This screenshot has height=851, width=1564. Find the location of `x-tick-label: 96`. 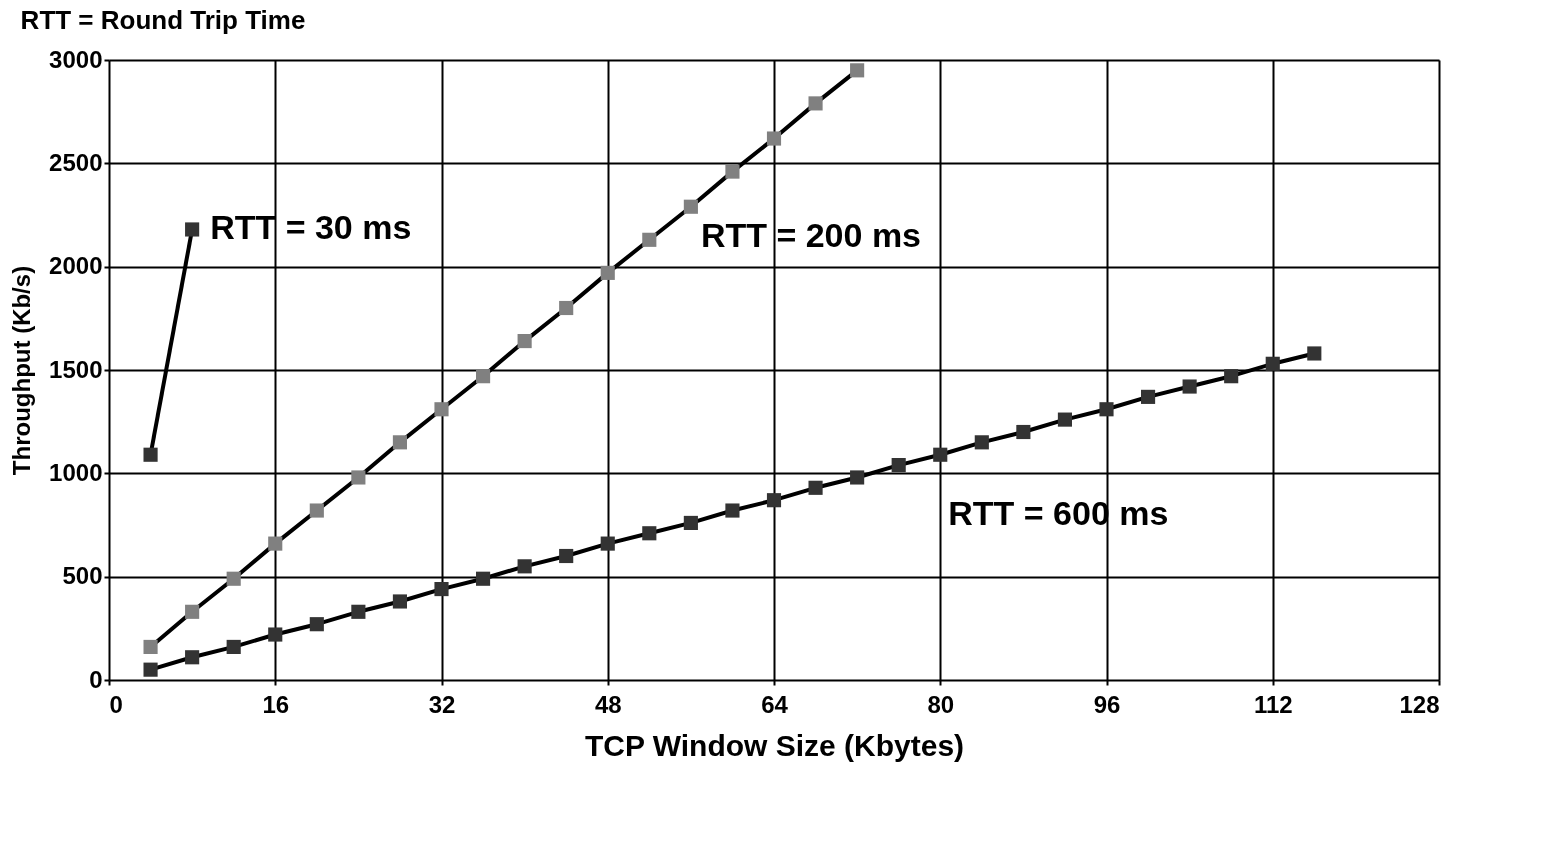

x-tick-label: 96 is located at coordinates (1107, 704).